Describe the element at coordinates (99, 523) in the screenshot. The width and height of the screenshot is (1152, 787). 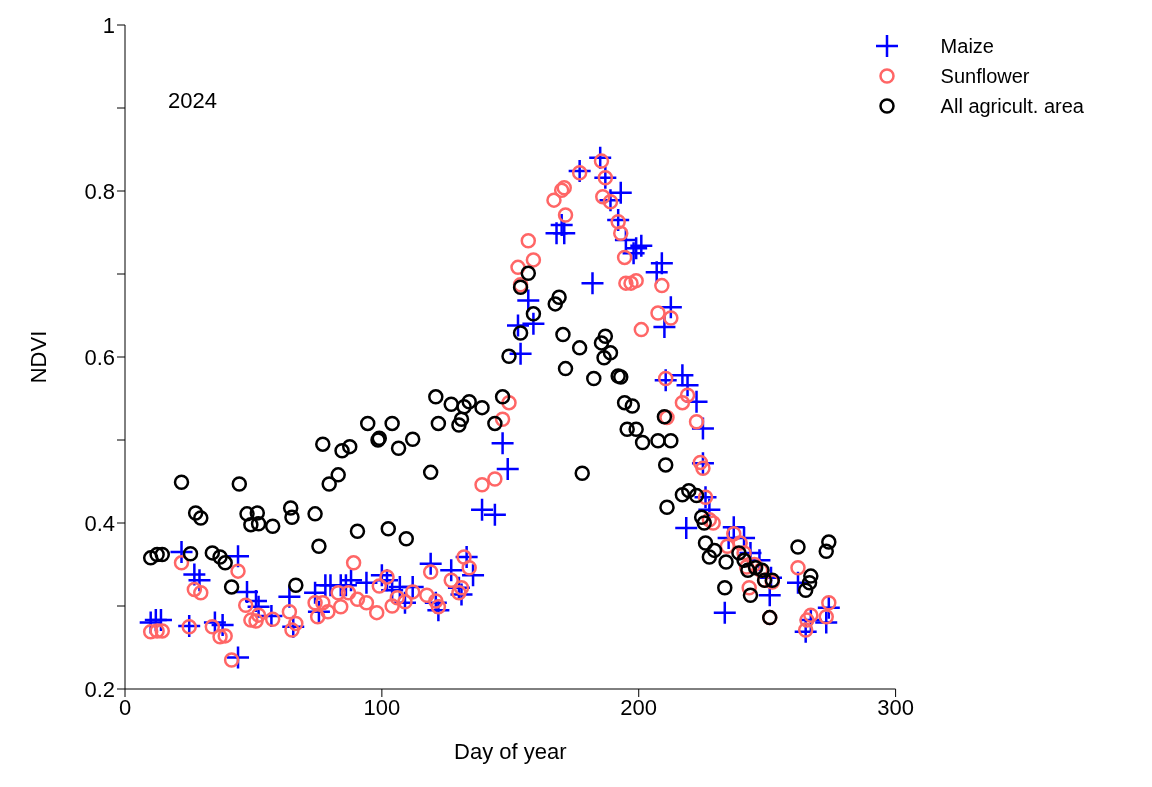
I see `y-tick-label: 0.4` at that location.